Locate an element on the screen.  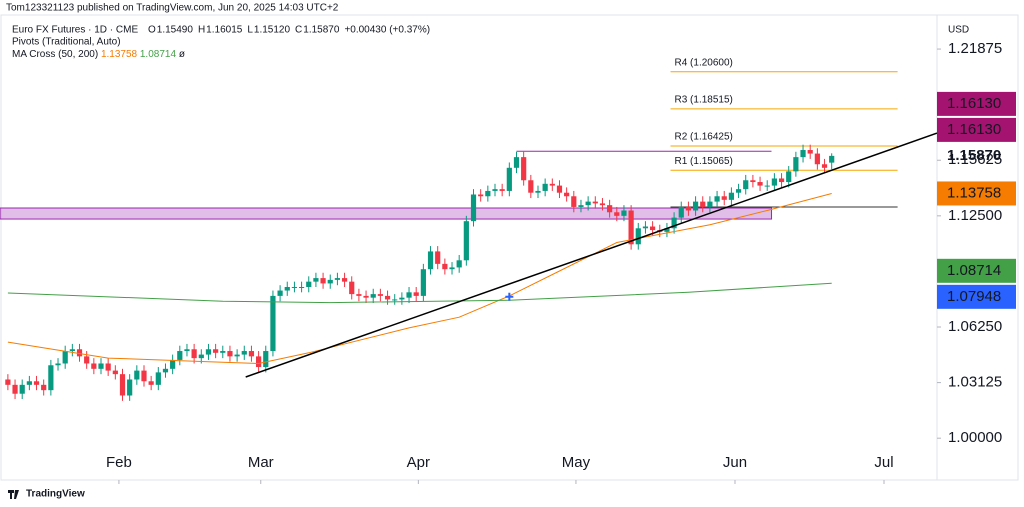
y-tick-label: 1.21875 is located at coordinates (975, 48).